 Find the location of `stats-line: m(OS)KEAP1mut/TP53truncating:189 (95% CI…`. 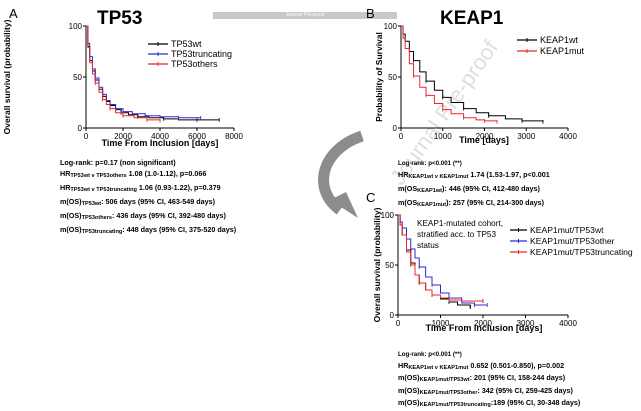

stats-line: m(OS)KEAP1mut/TP53truncating:189 (95% CI… is located at coordinates (489, 404).